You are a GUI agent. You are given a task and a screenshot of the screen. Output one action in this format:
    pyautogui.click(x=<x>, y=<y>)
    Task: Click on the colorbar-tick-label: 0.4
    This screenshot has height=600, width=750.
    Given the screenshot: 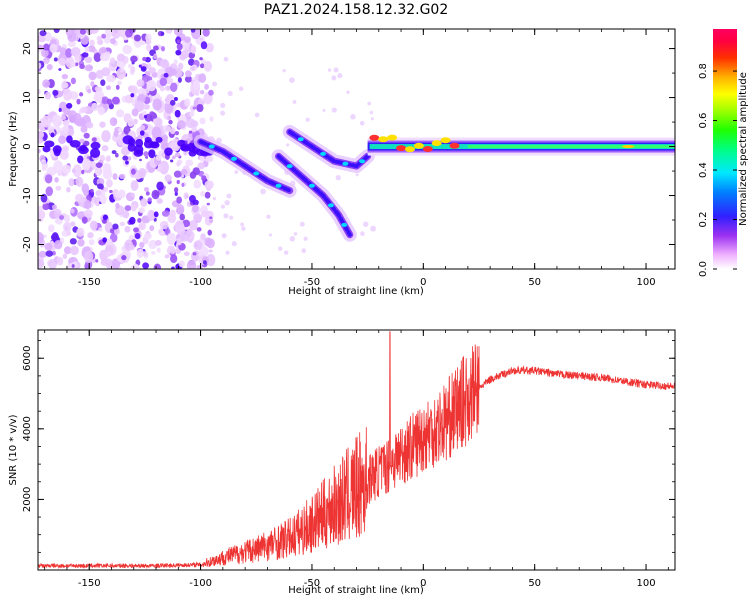 What is the action you would take?
    pyautogui.click(x=703, y=170)
    